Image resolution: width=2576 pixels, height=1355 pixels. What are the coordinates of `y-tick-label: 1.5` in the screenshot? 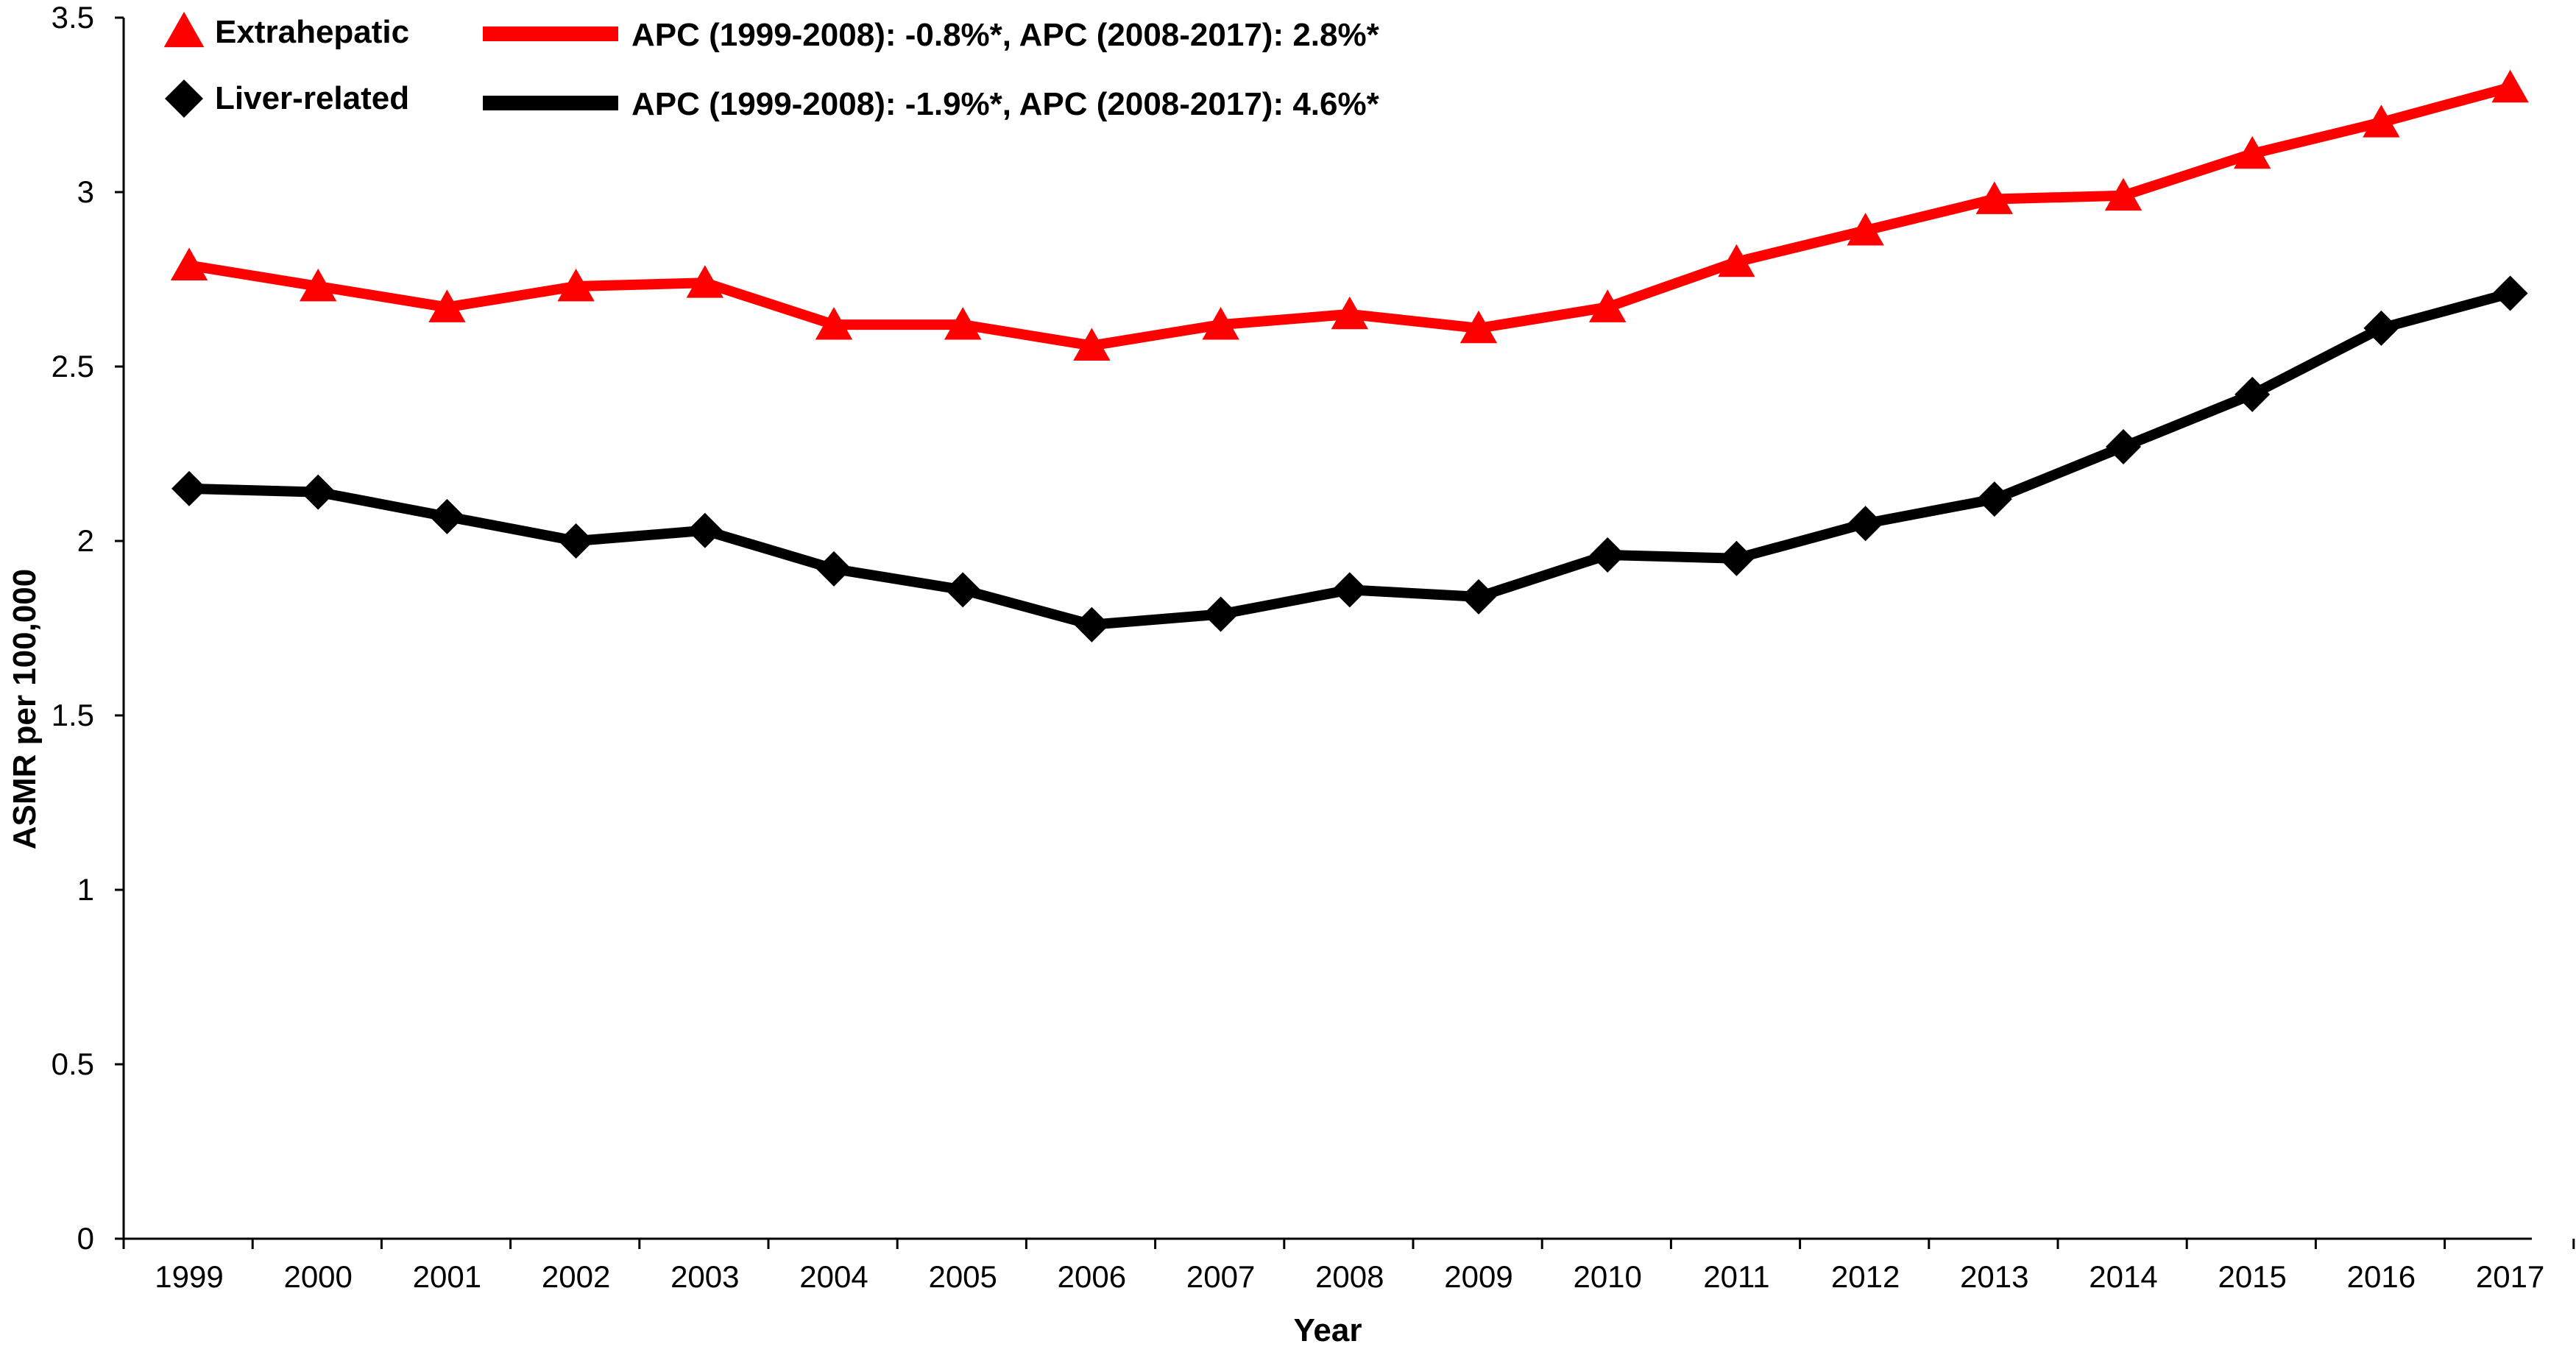 It's located at (73, 715).